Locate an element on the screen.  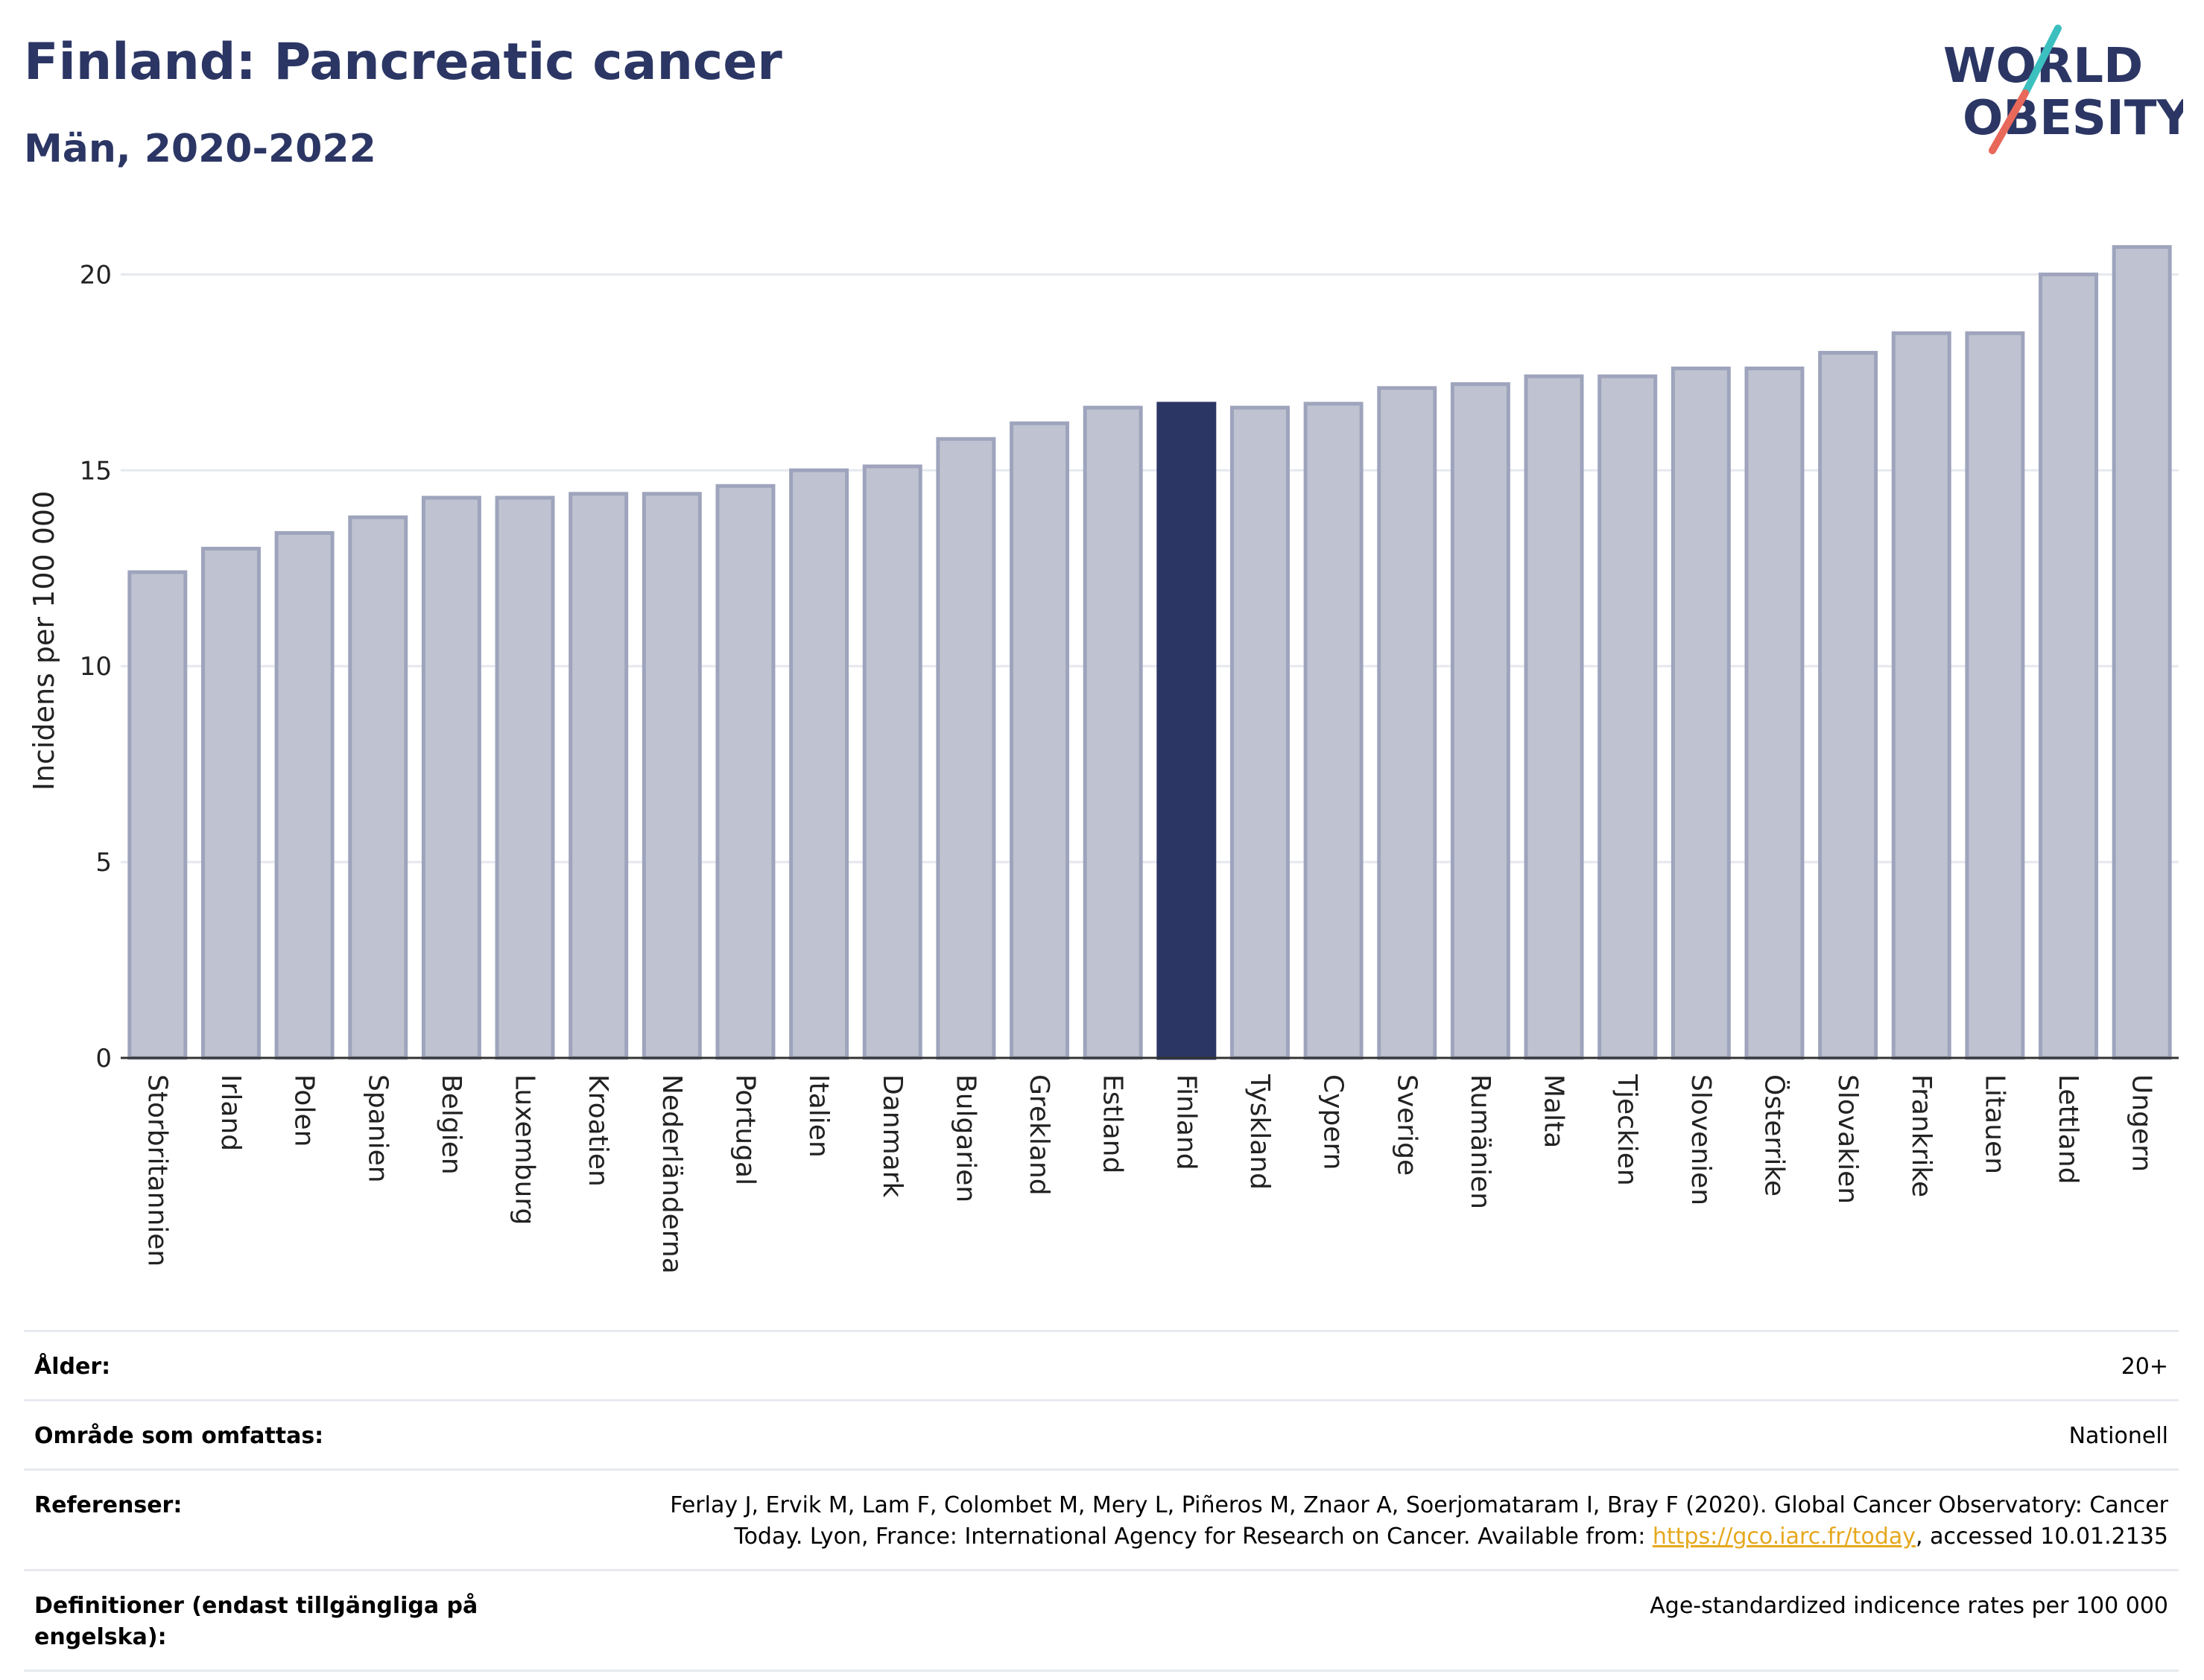
y-axis-title: Incidens per 100 000 is located at coordinates (44, 641).